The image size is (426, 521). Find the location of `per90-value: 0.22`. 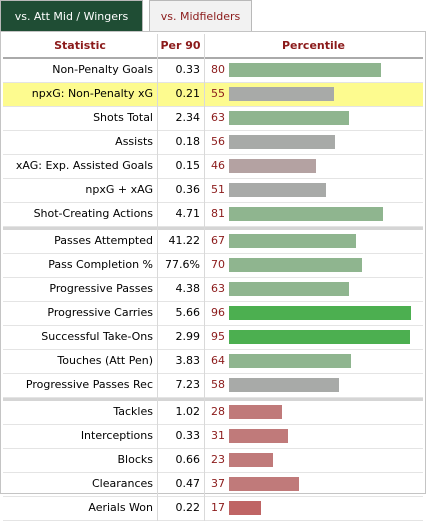

per90-value: 0.22 is located at coordinates (188, 507).